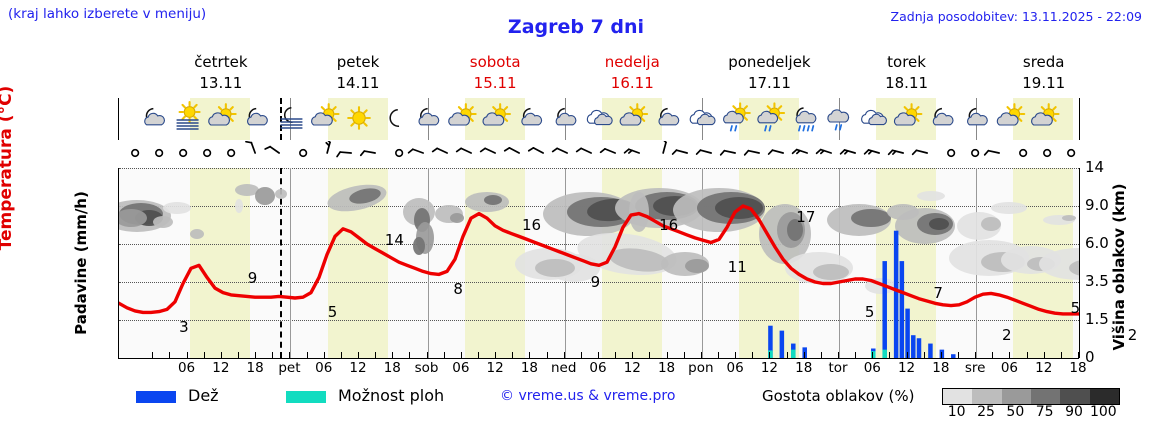  I want to click on temperature-point-label-9: 17, so click(806, 217).